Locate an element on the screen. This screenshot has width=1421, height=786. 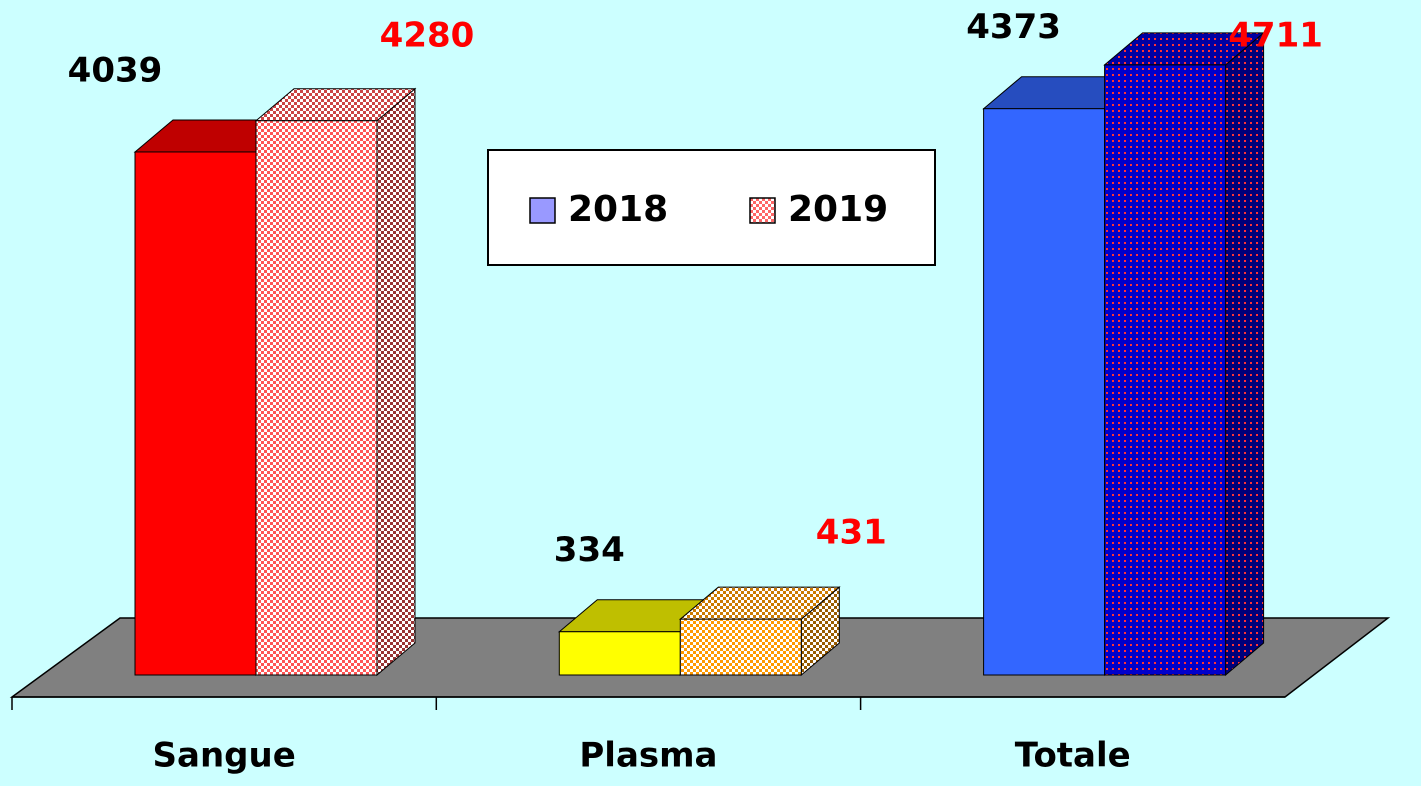
x-tick-label: Totale is located at coordinates (1073, 756).